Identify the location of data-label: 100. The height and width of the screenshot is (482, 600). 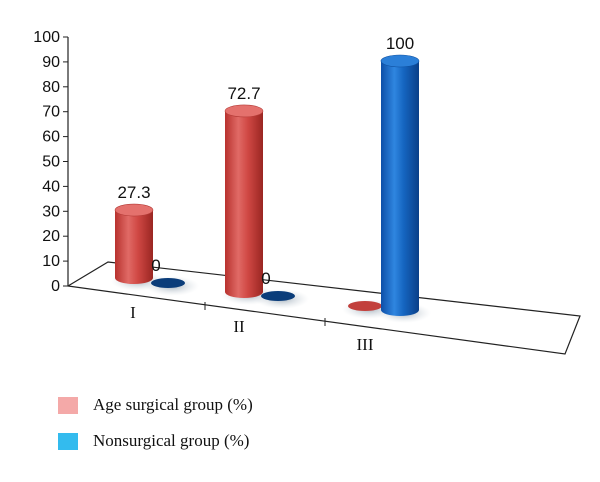
(400, 43).